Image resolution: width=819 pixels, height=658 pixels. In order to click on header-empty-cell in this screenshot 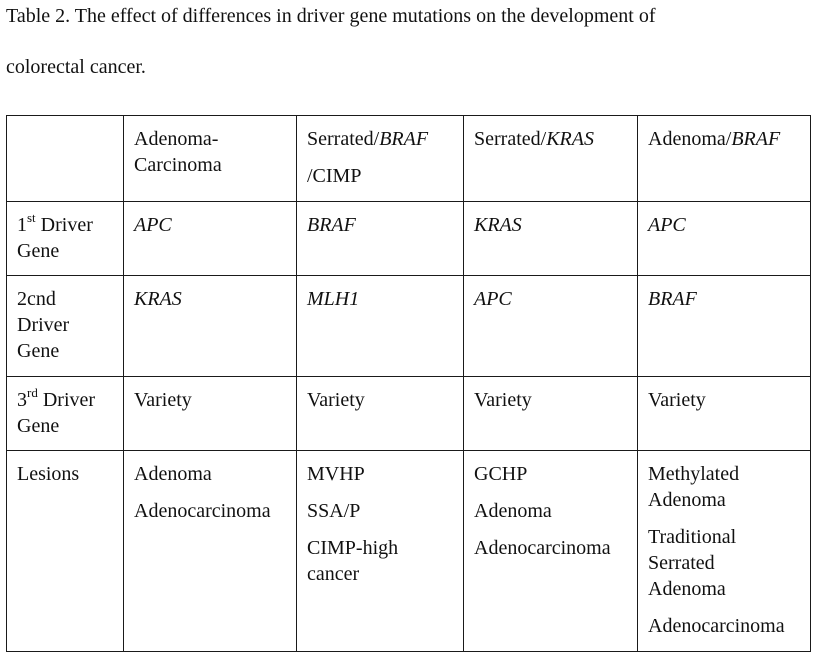, I will do `click(65, 158)`.